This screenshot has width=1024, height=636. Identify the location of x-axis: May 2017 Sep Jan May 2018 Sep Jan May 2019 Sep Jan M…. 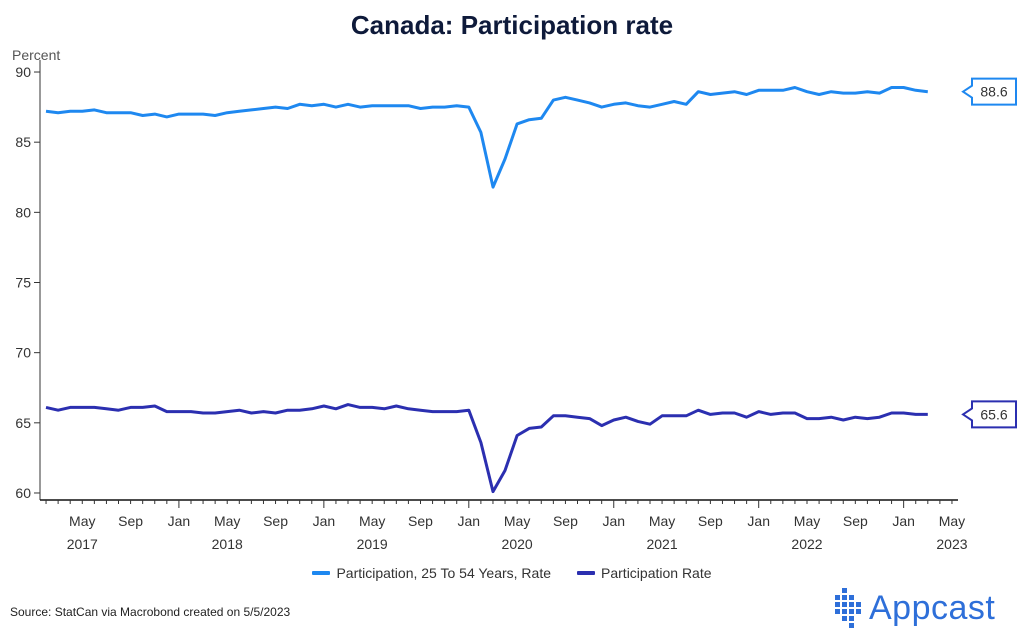
(504, 525).